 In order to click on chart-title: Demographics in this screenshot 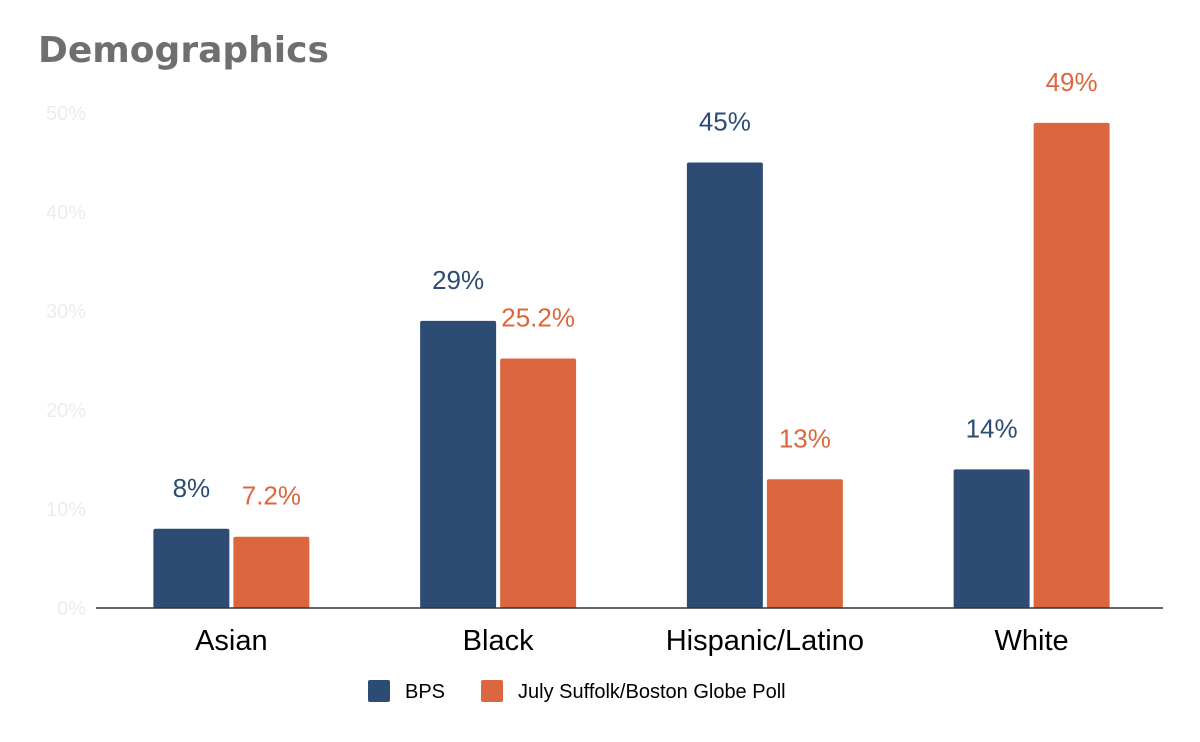, I will do `click(183, 50)`.